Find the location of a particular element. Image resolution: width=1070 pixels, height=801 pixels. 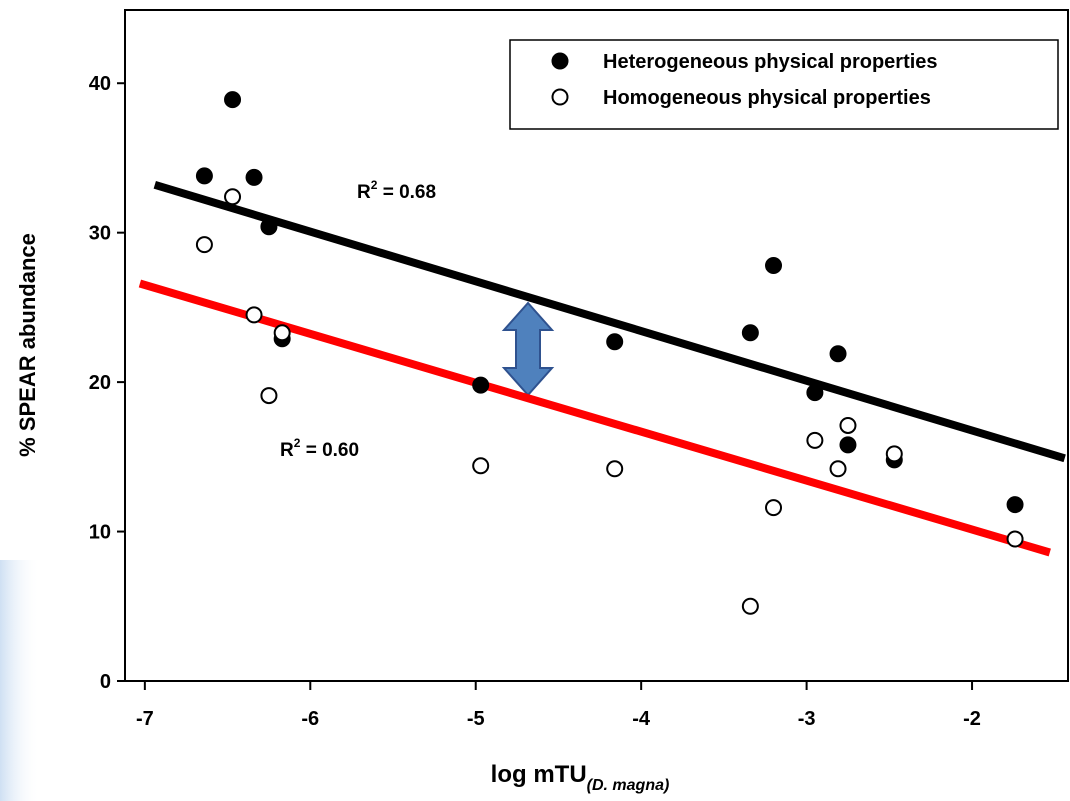

x-axis-label: log mTU(D. magna) is located at coordinates (580, 777).